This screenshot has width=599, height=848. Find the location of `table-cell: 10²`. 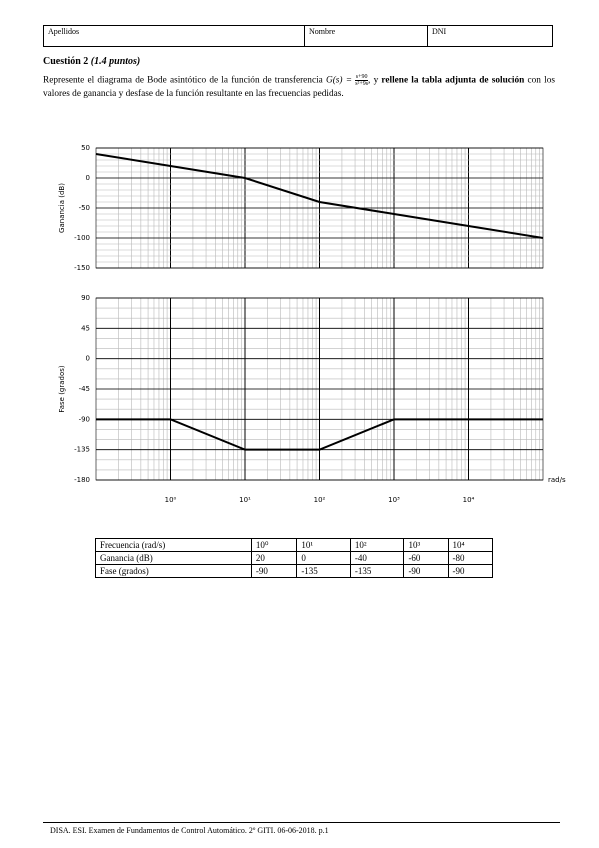

table-cell: 10² is located at coordinates (377, 545).